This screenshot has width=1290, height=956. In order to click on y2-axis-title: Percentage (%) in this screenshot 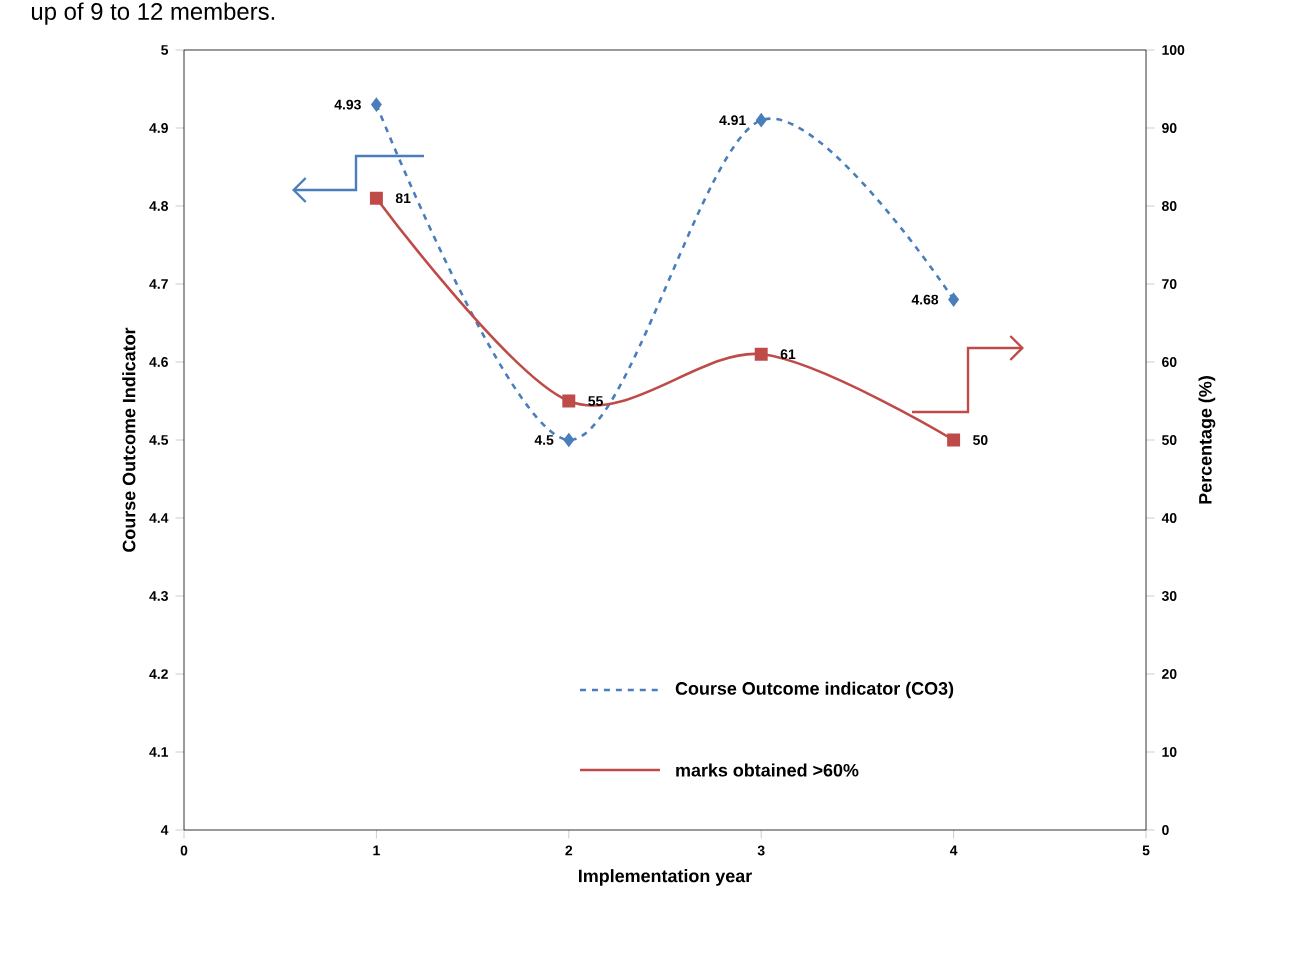, I will do `click(1207, 440)`.